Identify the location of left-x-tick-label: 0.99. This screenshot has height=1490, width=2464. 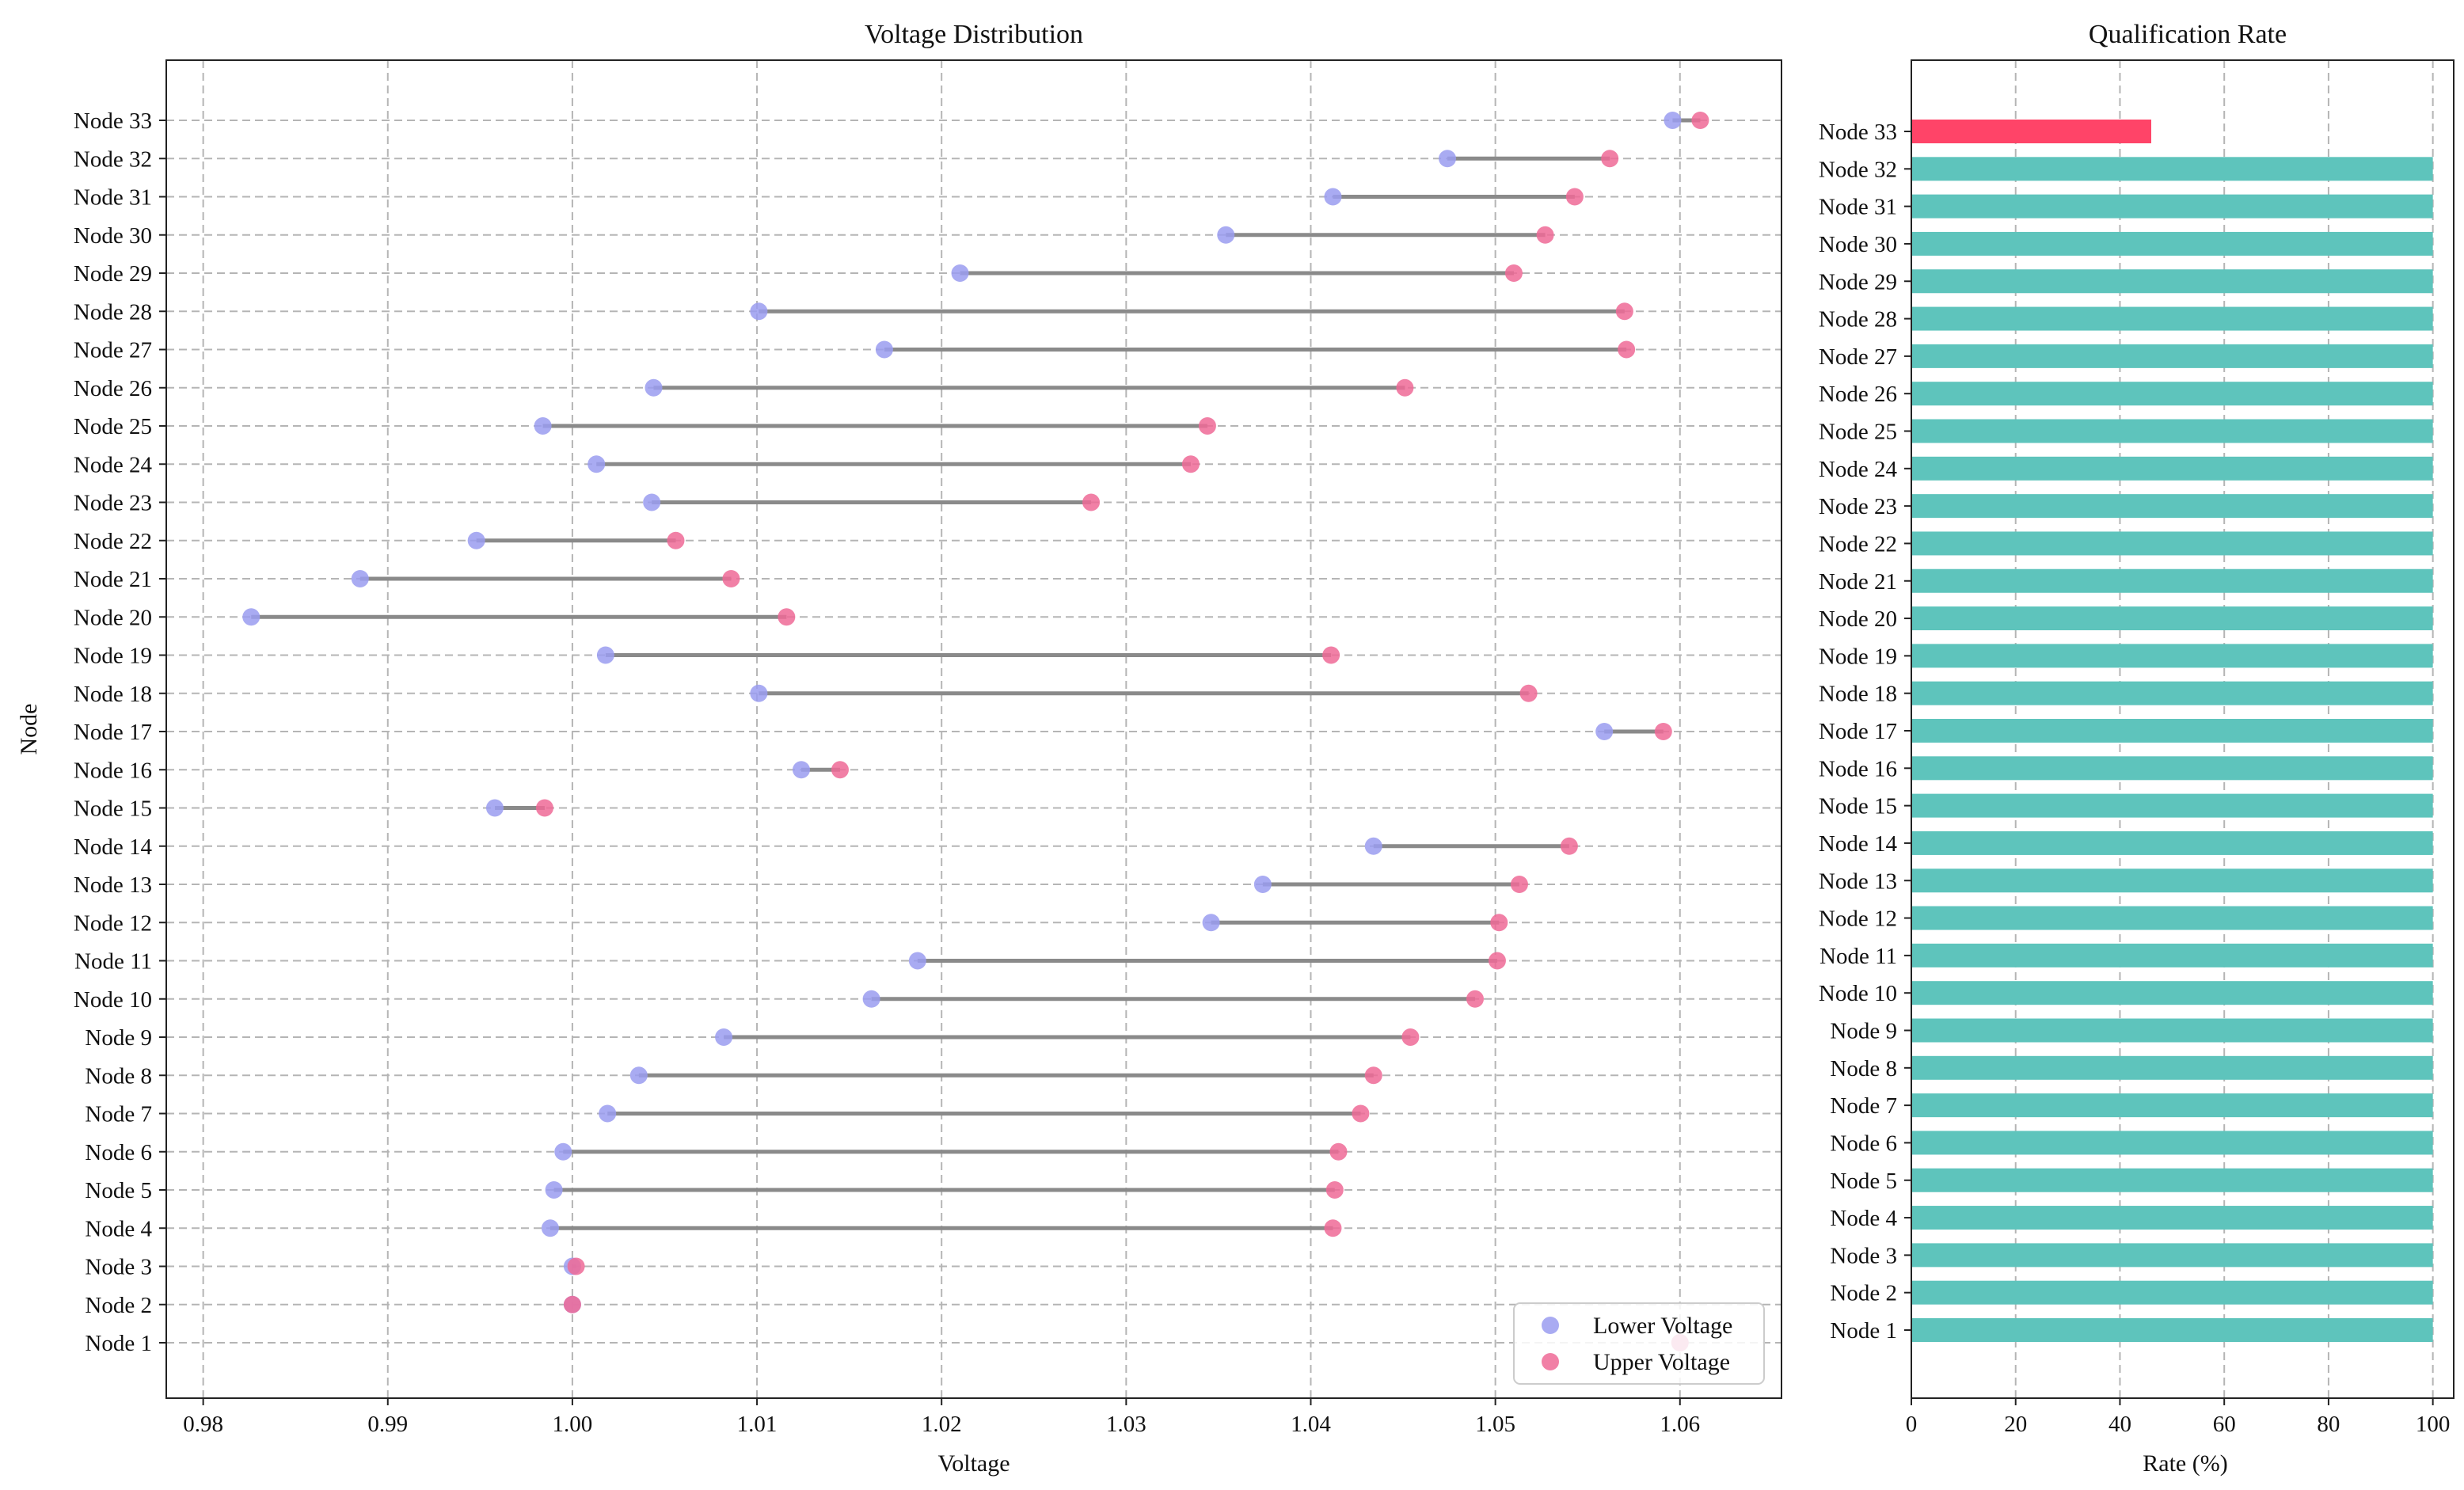
(387, 1424).